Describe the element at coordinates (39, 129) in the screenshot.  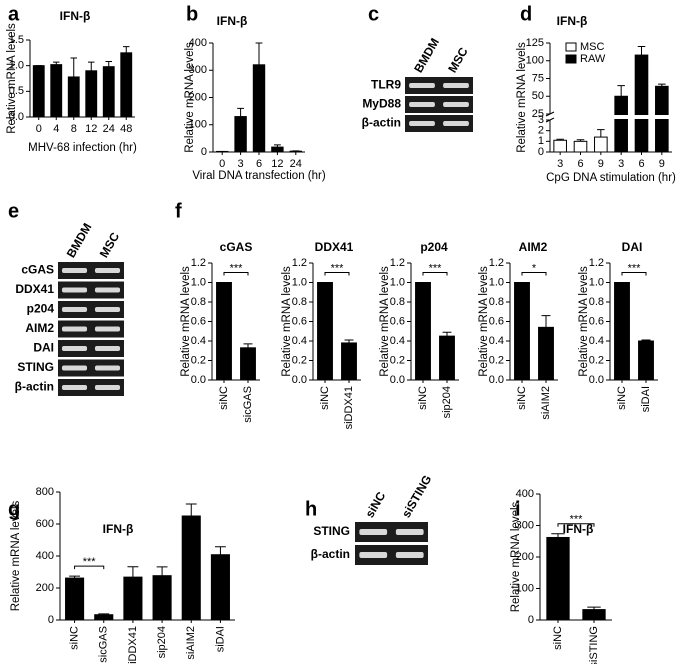
I see `x-tick-label: 0` at that location.